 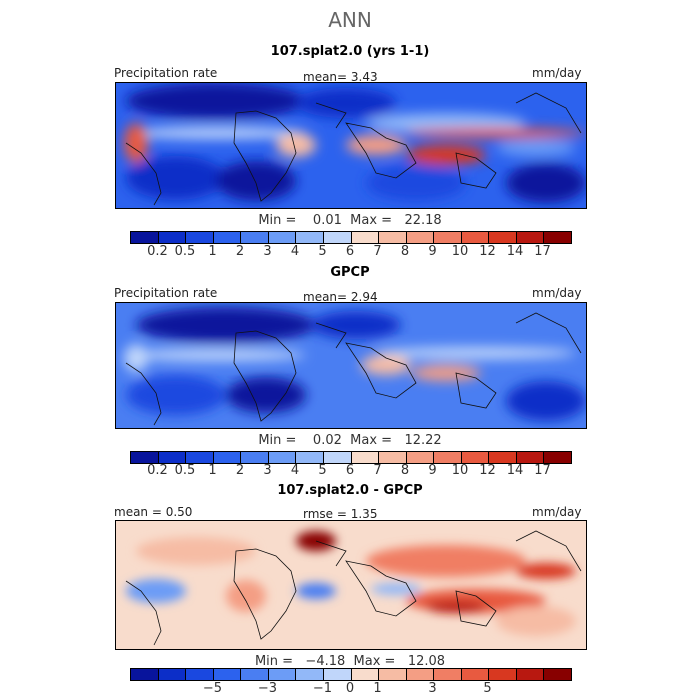 What do you see at coordinates (557, 73) in the screenshot?
I see `panel1-units-label: mm/day` at bounding box center [557, 73].